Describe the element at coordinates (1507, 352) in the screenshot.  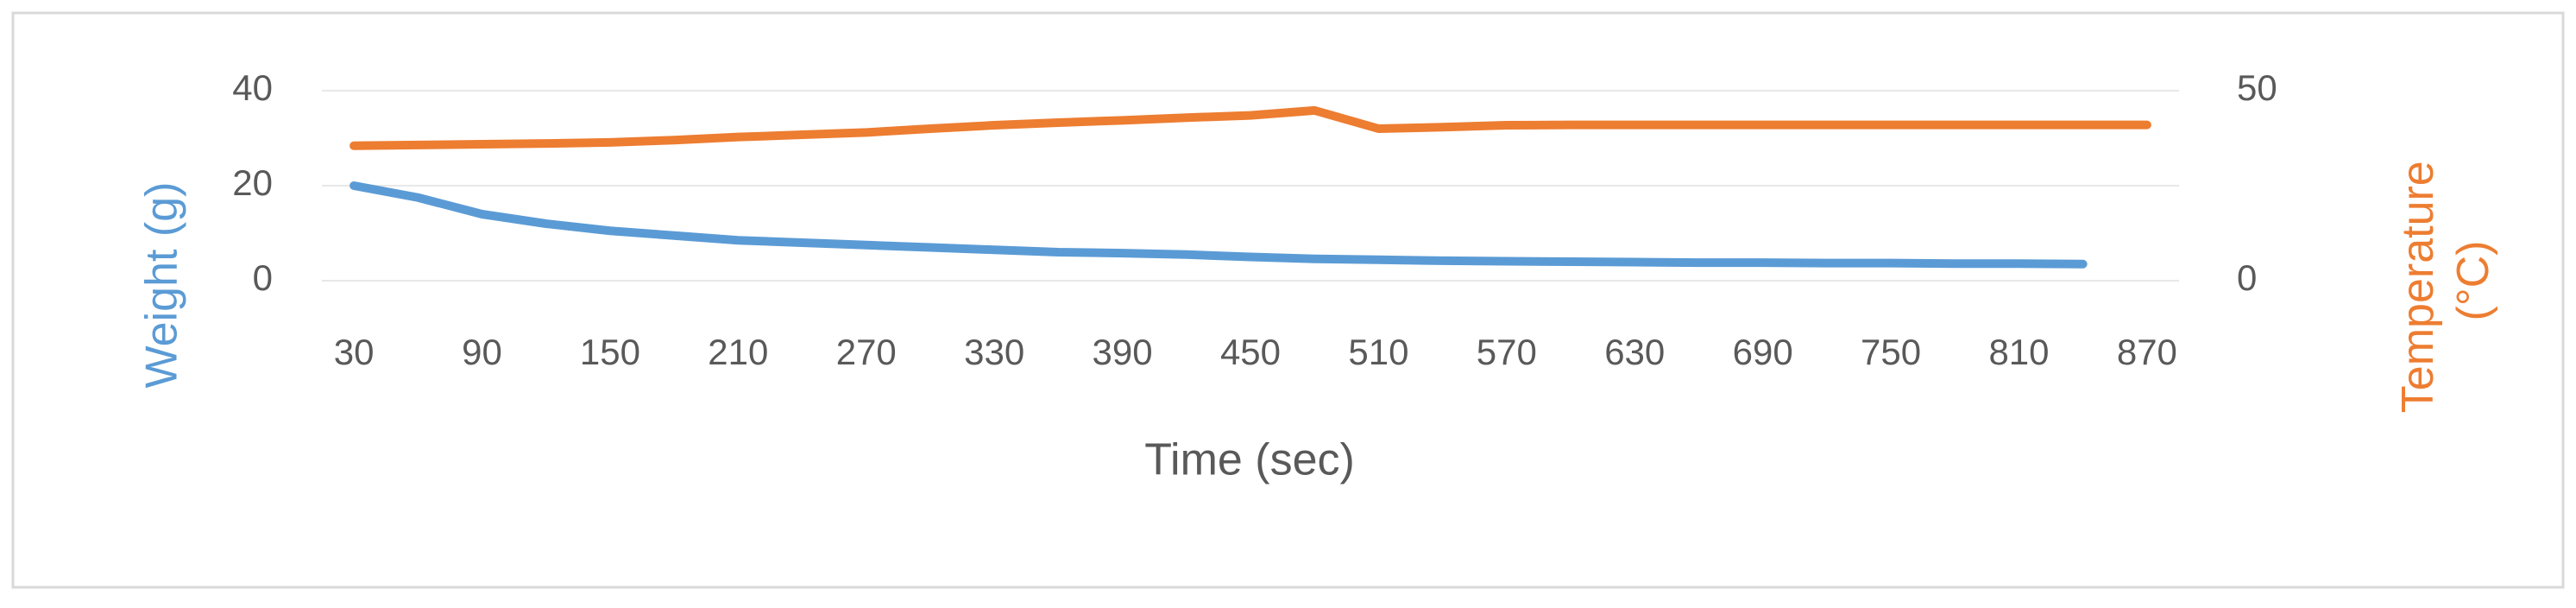
I see `x-tick-label: 570` at that location.